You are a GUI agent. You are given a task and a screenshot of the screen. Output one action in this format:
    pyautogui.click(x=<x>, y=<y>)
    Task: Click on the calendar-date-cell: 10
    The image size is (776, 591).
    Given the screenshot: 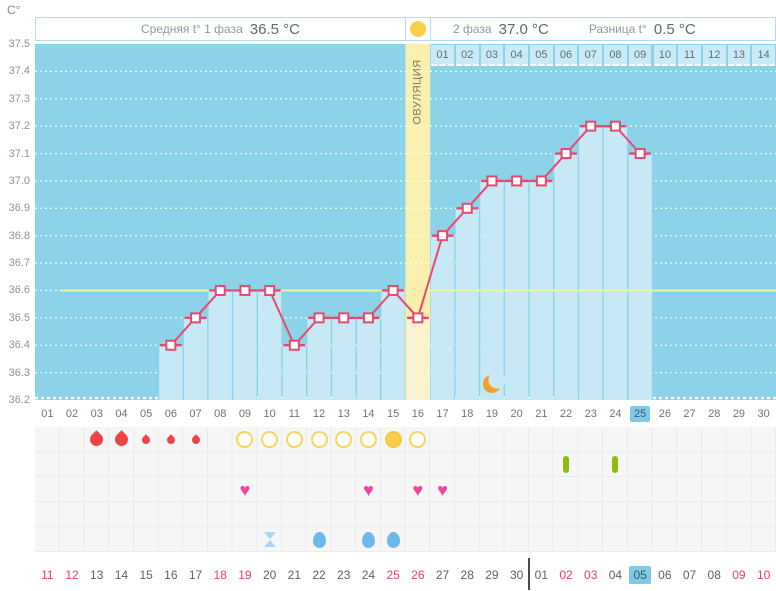 What is the action you would take?
    pyautogui.click(x=763, y=574)
    